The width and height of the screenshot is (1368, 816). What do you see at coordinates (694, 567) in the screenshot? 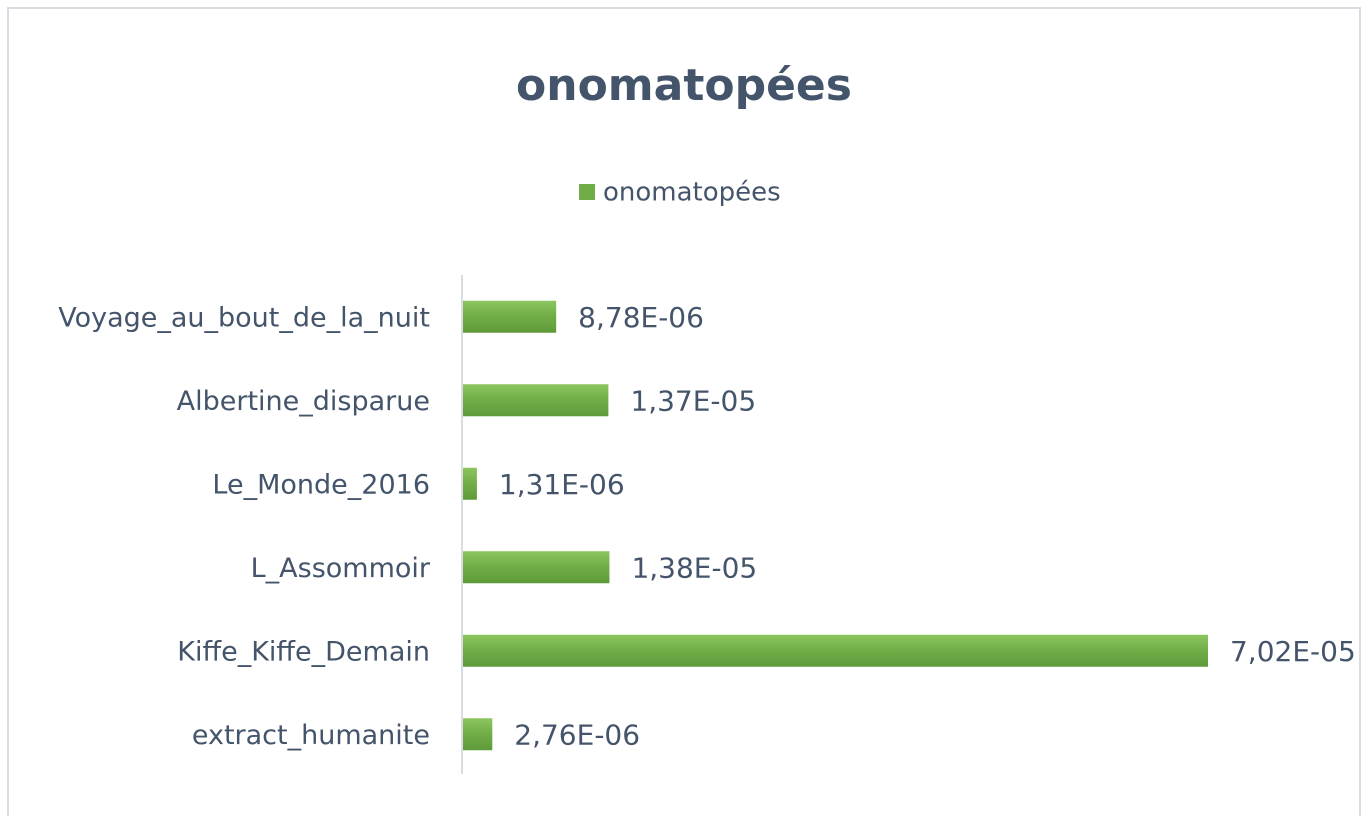
I see `data-label: 1,38E-05` at bounding box center [694, 567].